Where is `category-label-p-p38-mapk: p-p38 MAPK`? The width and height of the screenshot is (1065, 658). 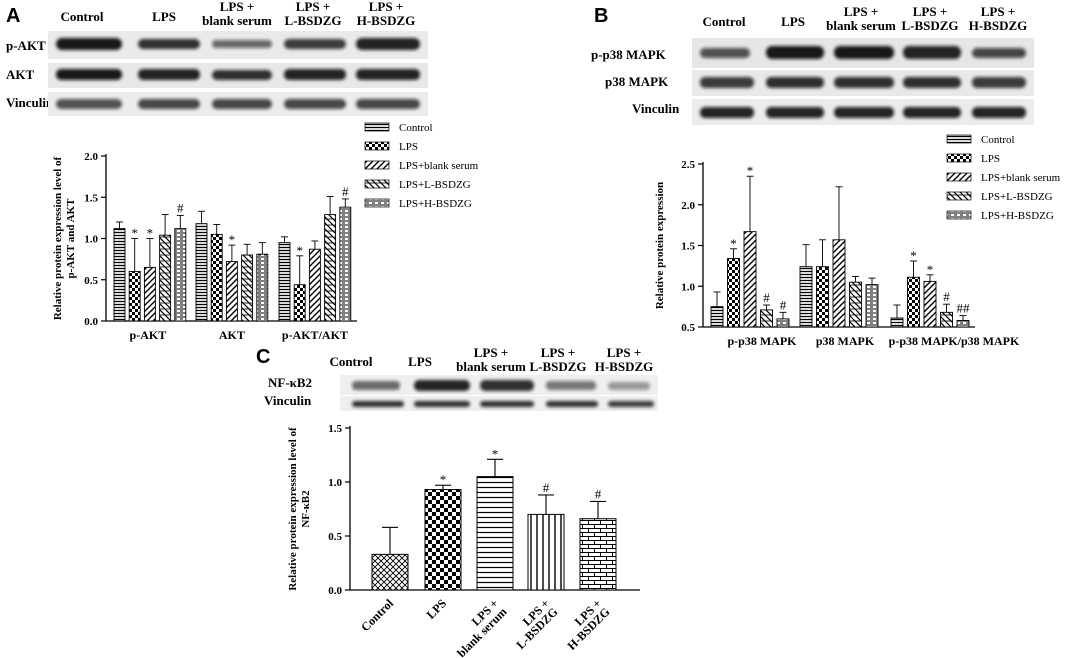 category-label-p-p38-mapk: p-p38 MAPK is located at coordinates (763, 341).